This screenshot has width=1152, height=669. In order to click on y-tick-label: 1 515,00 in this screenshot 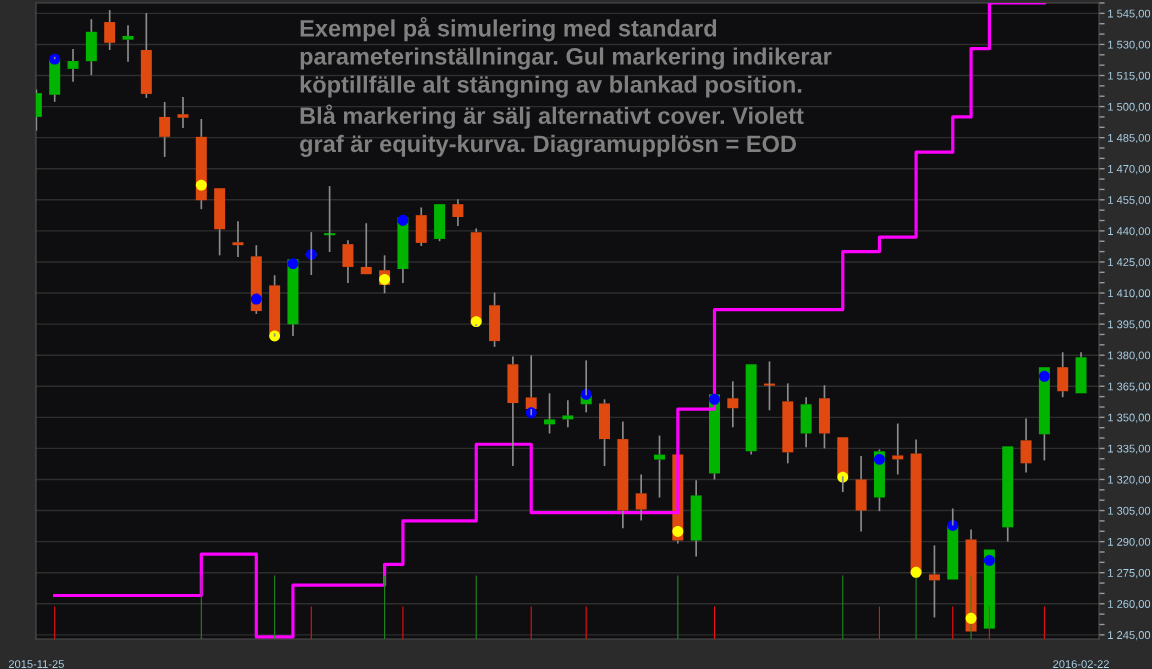, I will do `click(1129, 76)`.